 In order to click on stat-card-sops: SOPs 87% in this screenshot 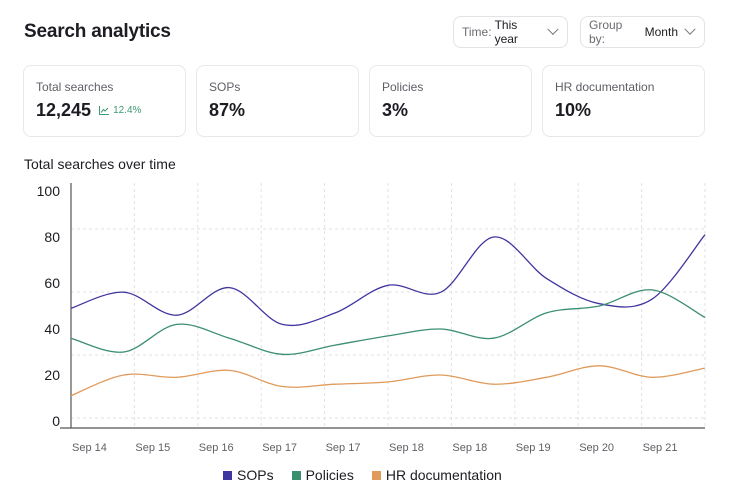, I will do `click(277, 101)`.